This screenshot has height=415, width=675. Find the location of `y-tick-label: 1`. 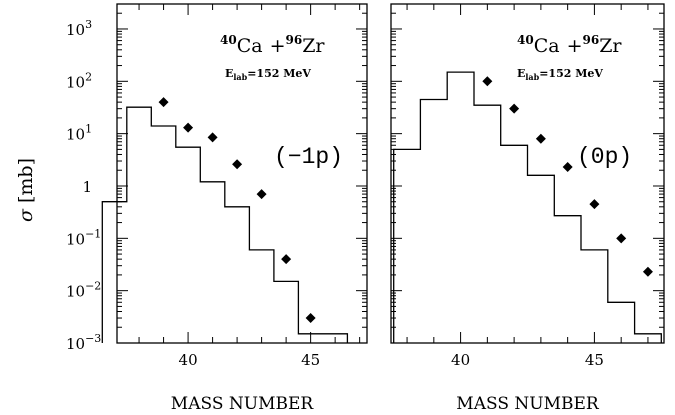

y-tick-label: 1 is located at coordinates (87, 187).